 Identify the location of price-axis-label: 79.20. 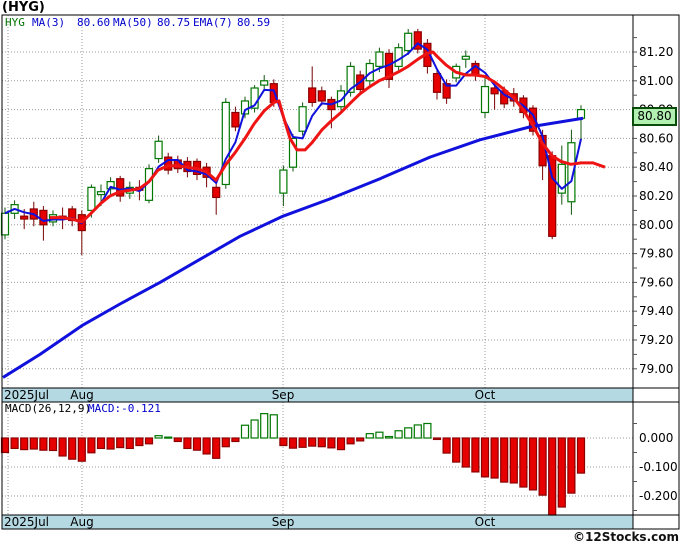
(656, 340).